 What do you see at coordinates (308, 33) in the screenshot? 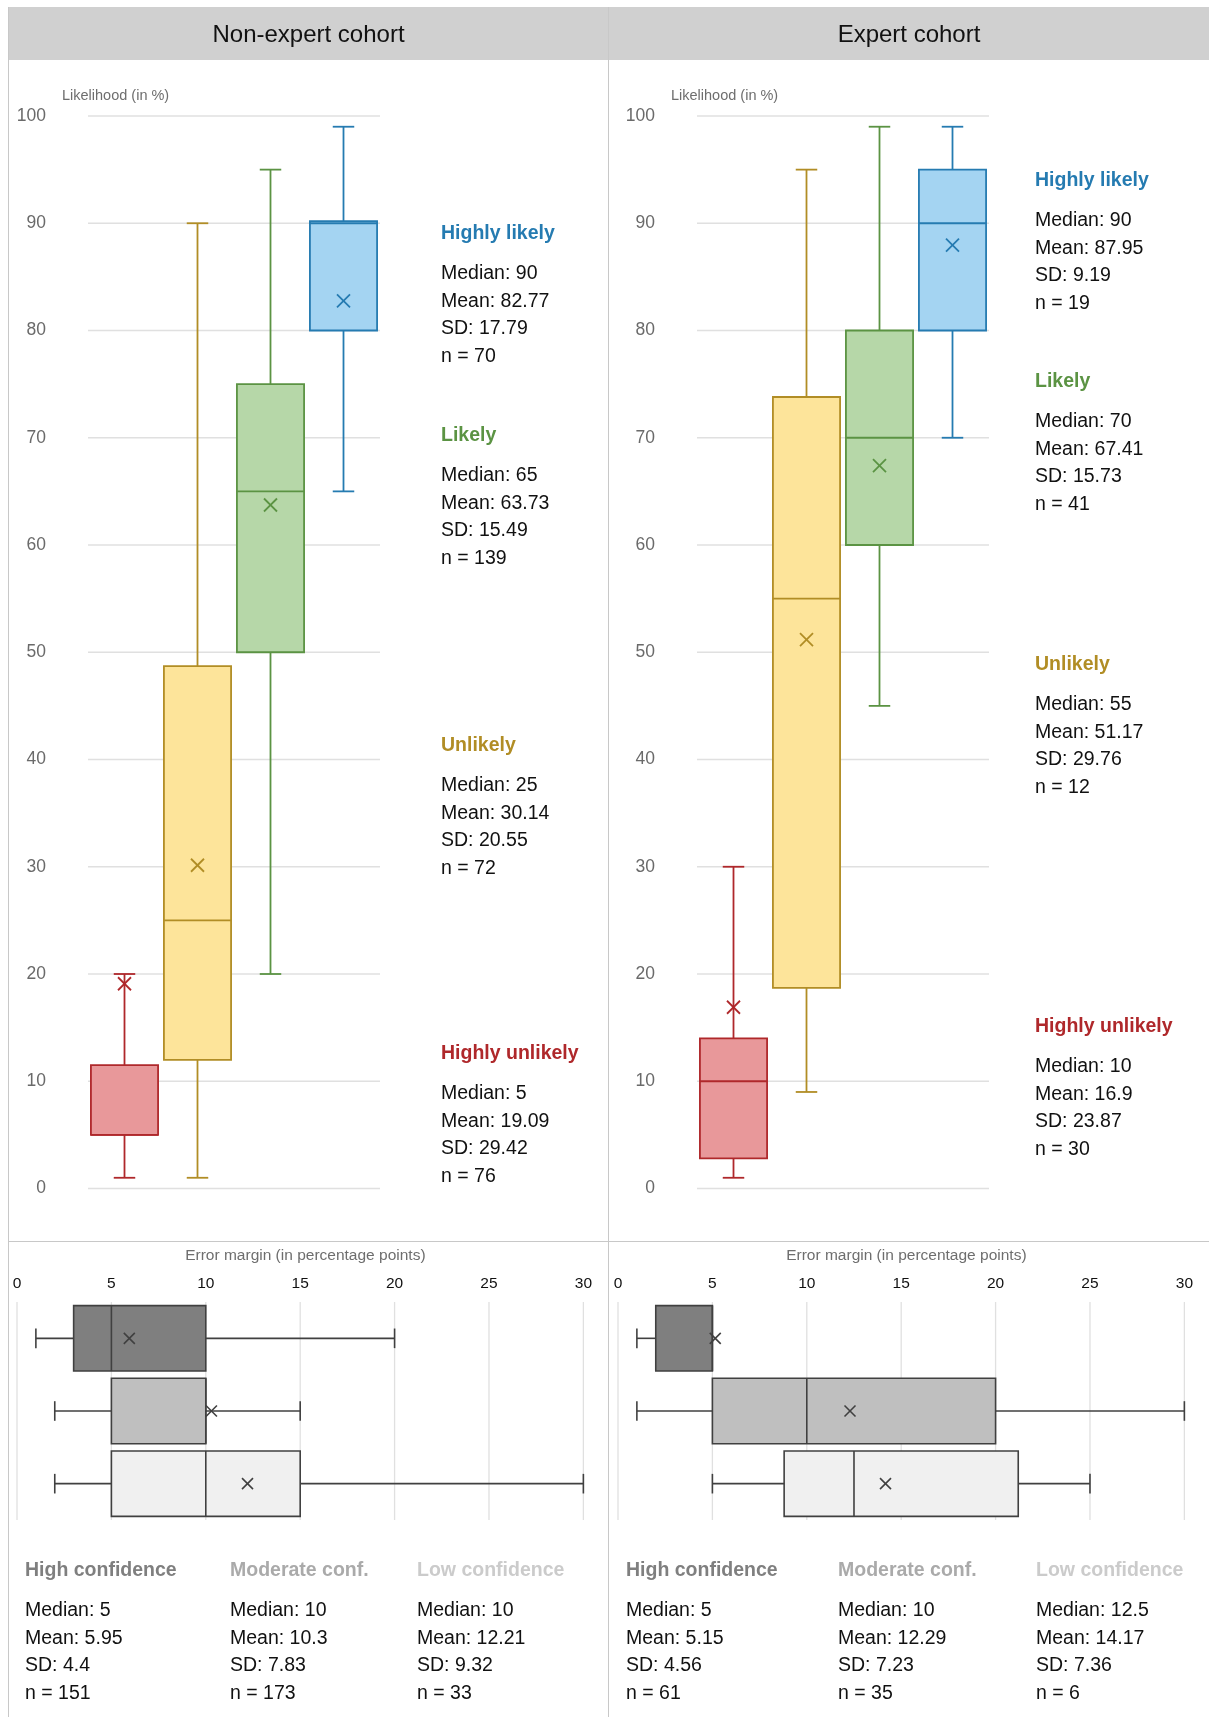
I see `chart-title: Non-expert cohort` at bounding box center [308, 33].